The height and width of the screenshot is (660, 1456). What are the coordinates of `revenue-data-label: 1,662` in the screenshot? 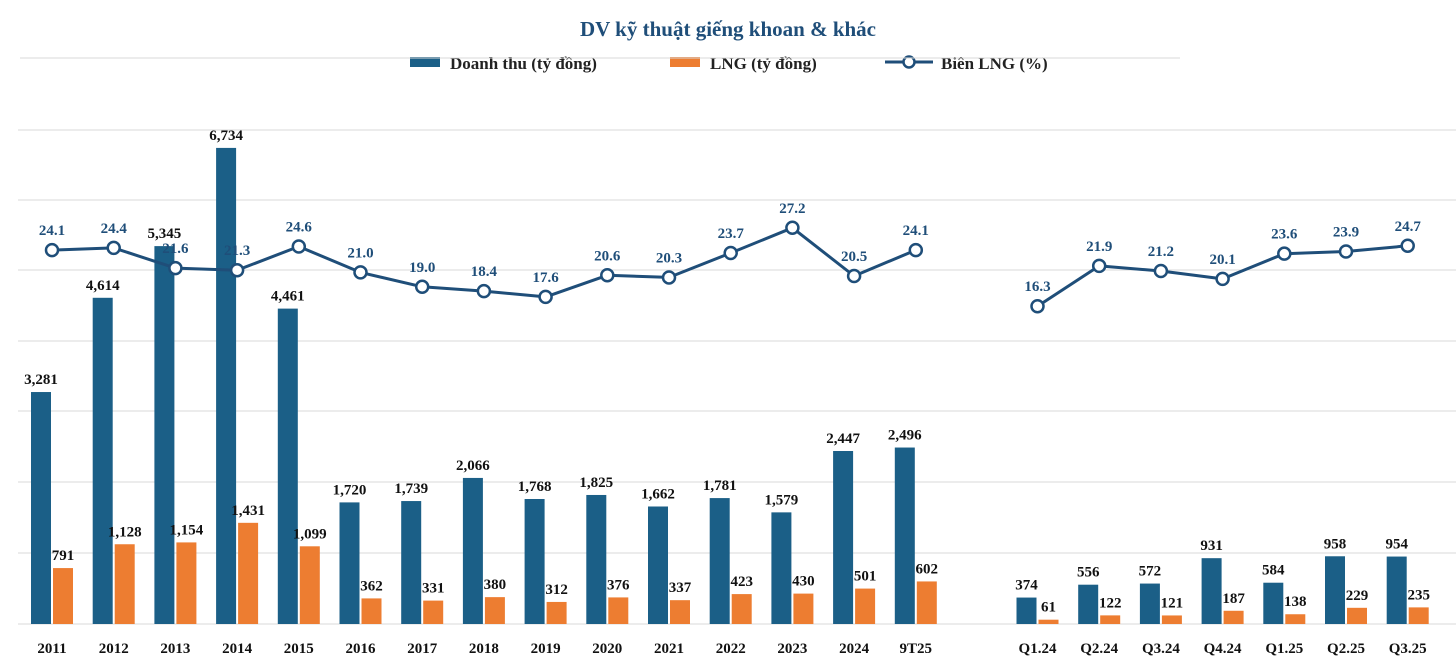 It's located at (658, 494).